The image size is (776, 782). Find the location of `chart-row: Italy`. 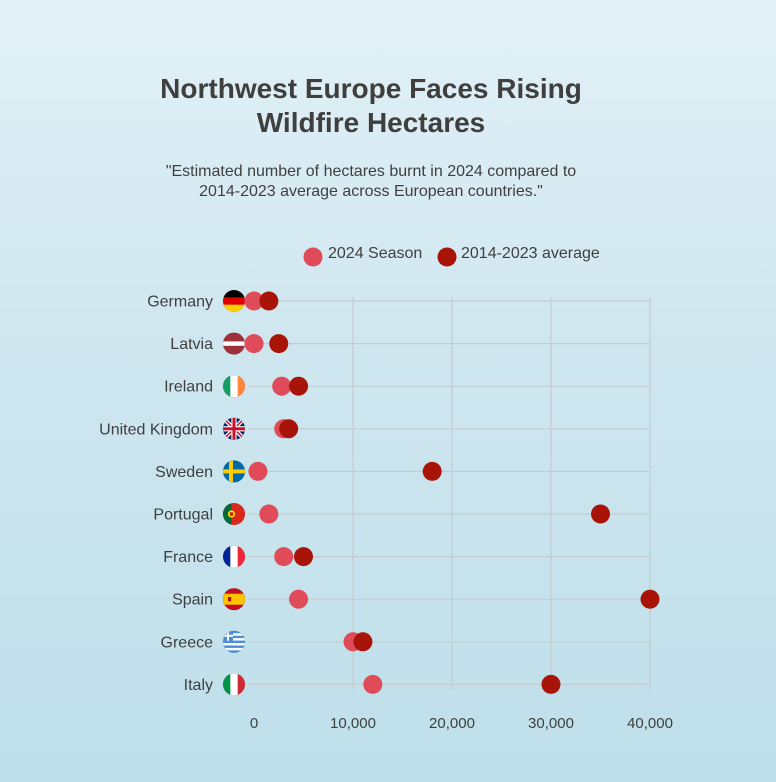

chart-row: Italy is located at coordinates (417, 684).